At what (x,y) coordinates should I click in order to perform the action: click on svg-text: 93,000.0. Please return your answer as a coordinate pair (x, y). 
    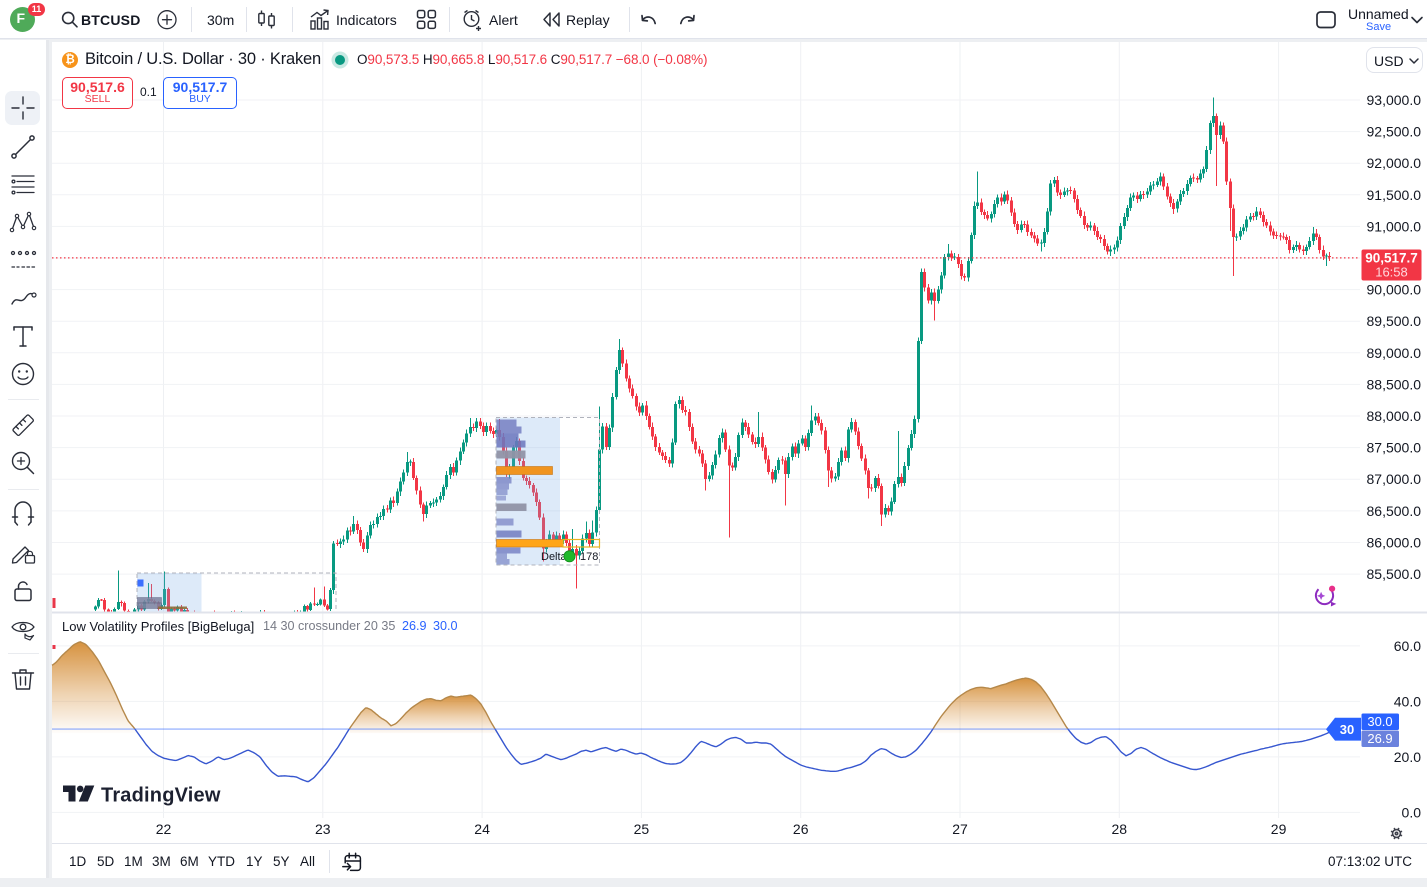
    Looking at the image, I should click on (1394, 100).